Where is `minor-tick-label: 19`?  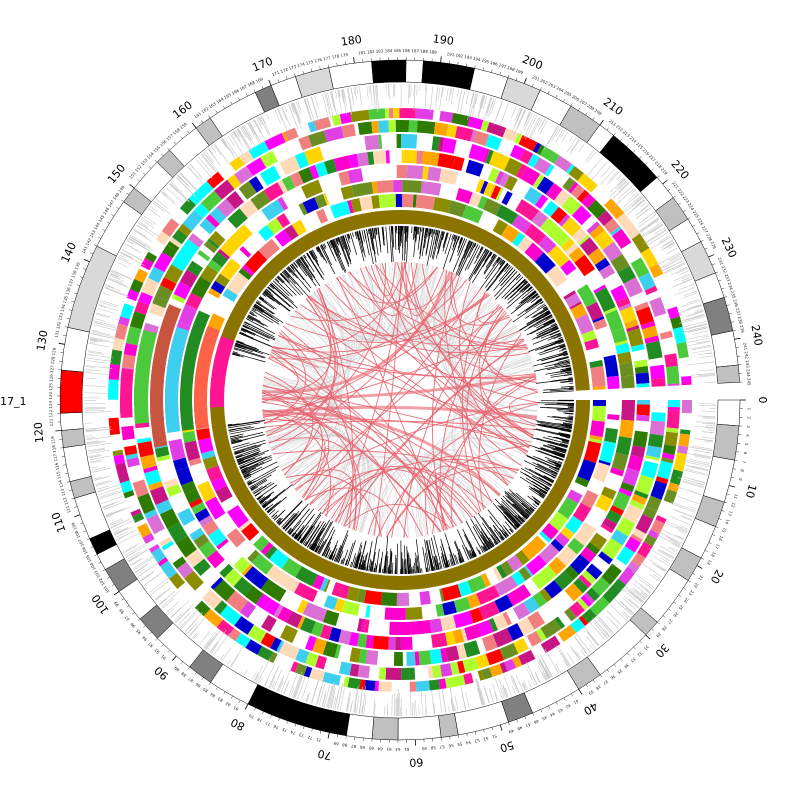 minor-tick-label: 19 is located at coordinates (709, 562).